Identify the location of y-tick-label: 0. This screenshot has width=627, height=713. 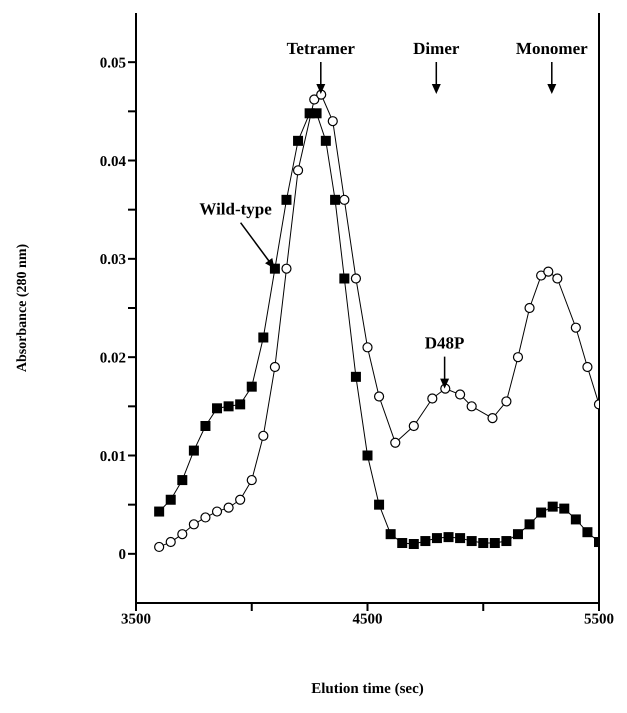
(122, 555).